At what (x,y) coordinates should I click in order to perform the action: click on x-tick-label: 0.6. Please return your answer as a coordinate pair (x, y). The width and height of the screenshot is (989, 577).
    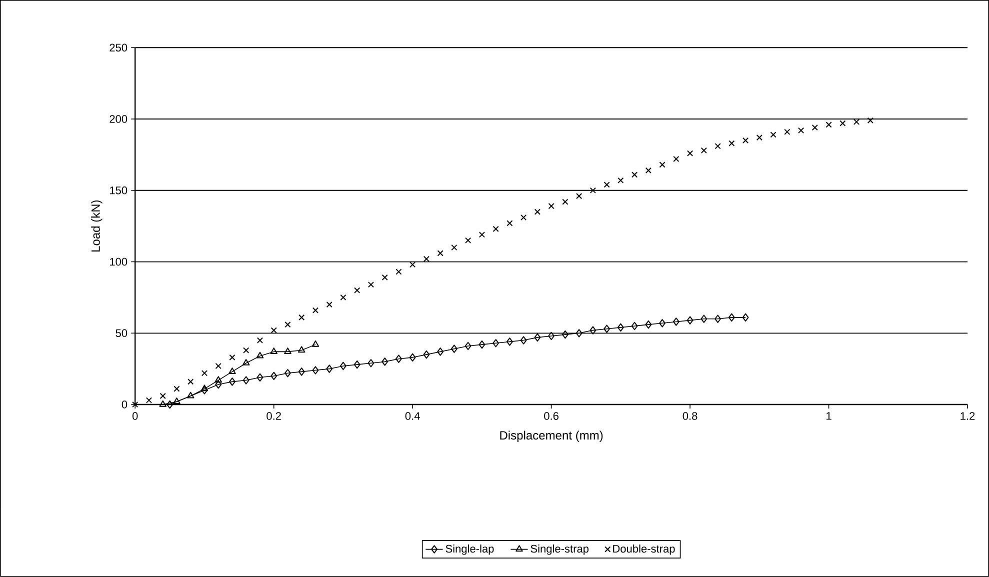
    Looking at the image, I should click on (551, 416).